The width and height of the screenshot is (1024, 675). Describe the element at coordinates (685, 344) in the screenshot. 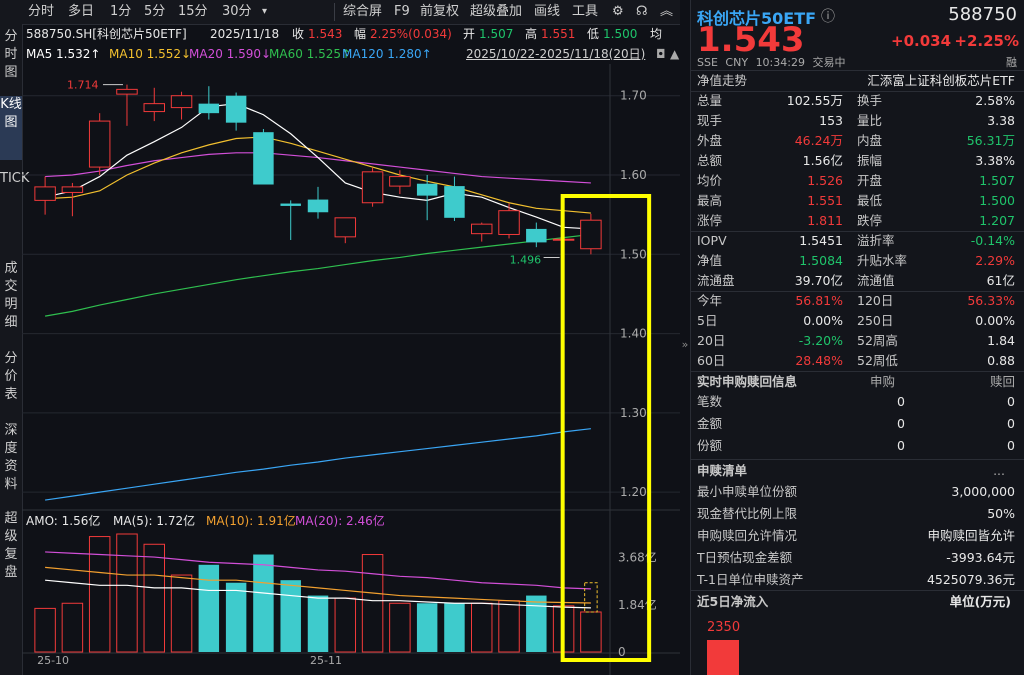

I see `panel-collapse-icon: »` at that location.